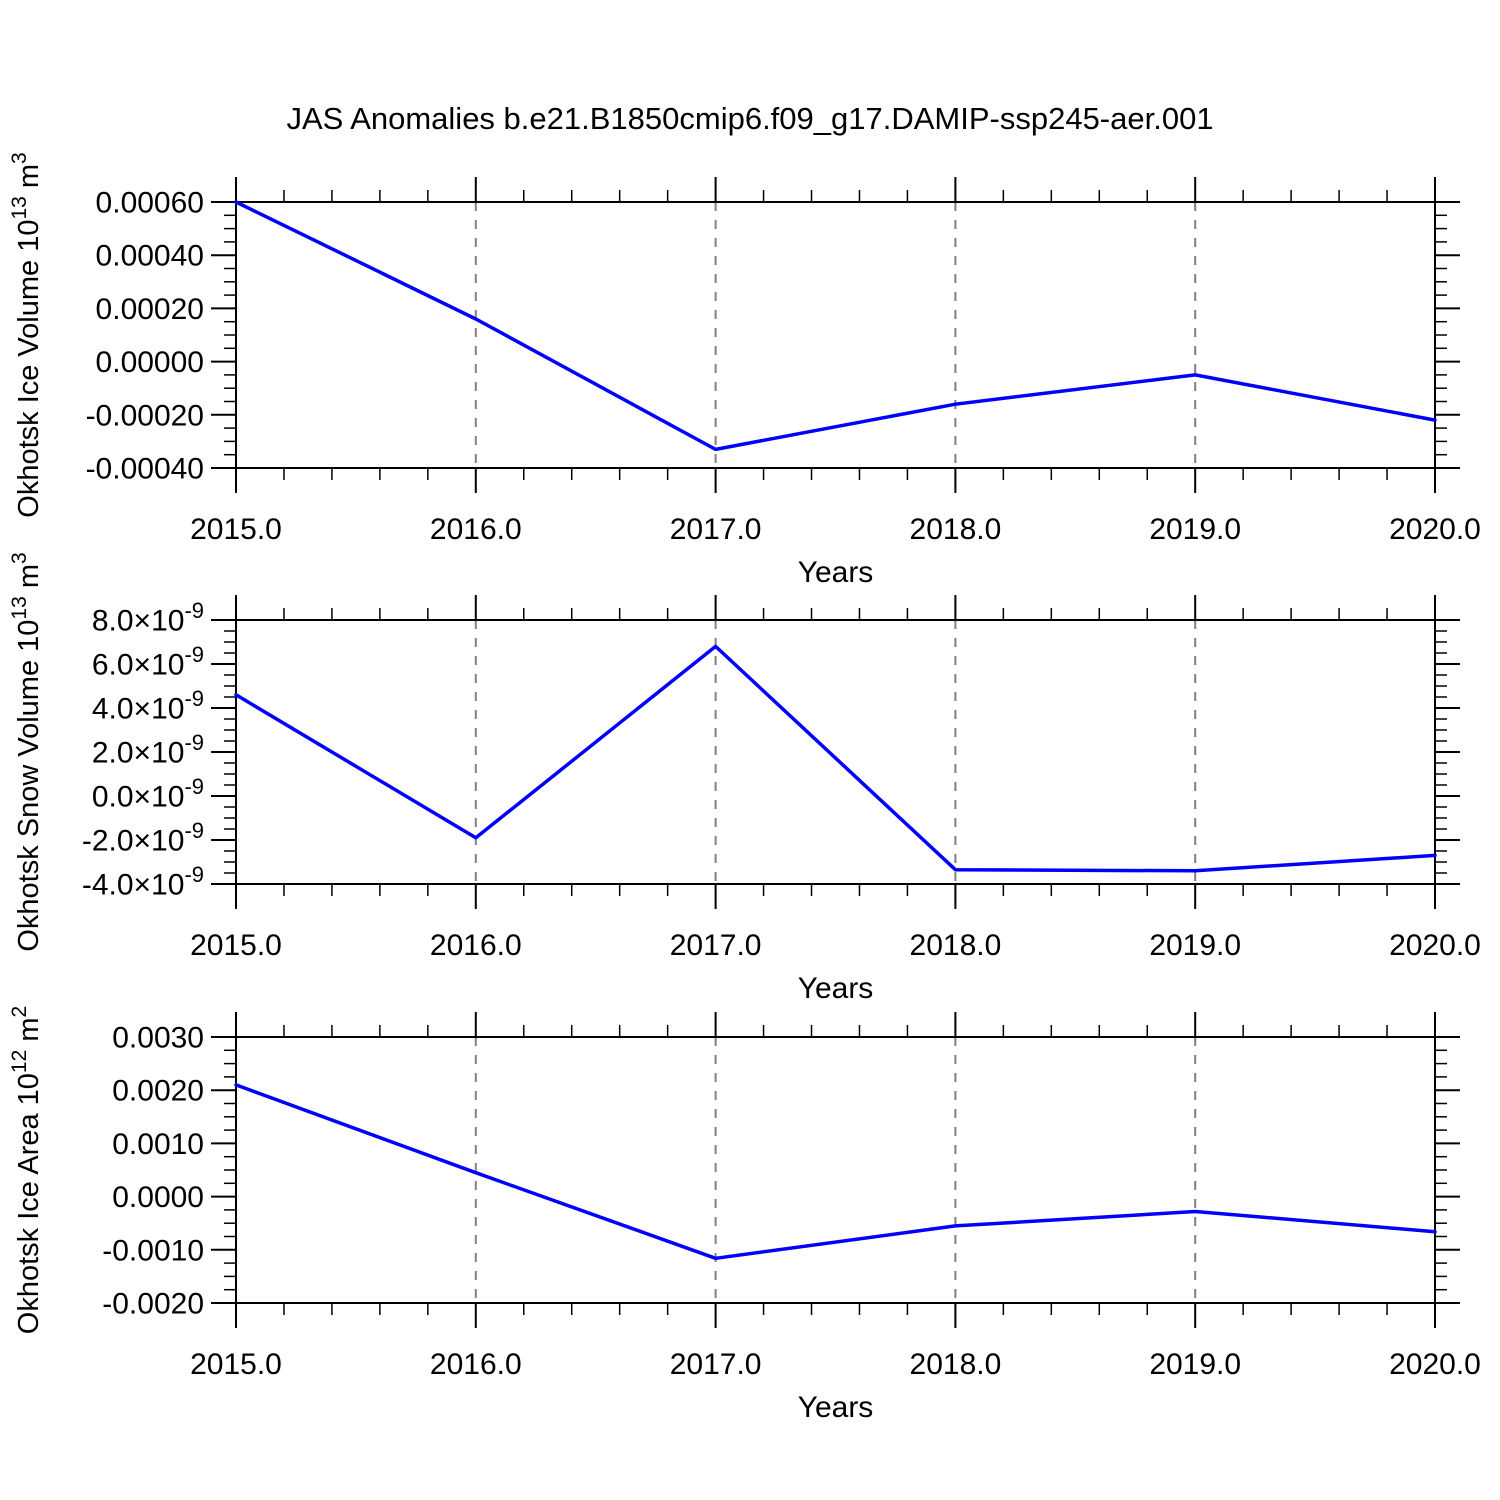 This screenshot has height=1500, width=1500. Describe the element at coordinates (148, 618) in the screenshot. I see `y-tick-label: 8.0×10⁻⁹` at that location.